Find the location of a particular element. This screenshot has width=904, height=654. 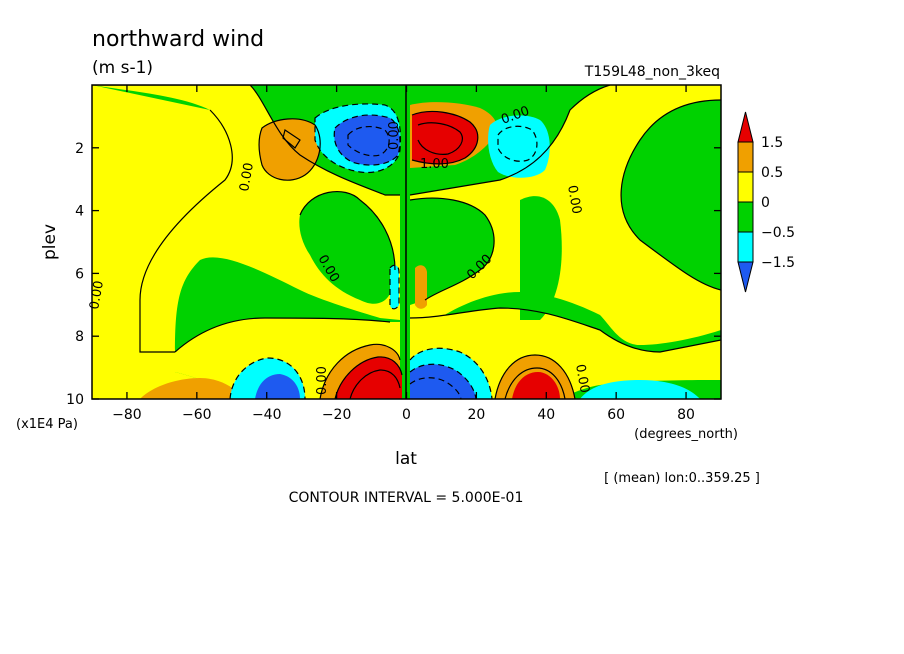

contour-neg-d is located at coordinates (517, 143).